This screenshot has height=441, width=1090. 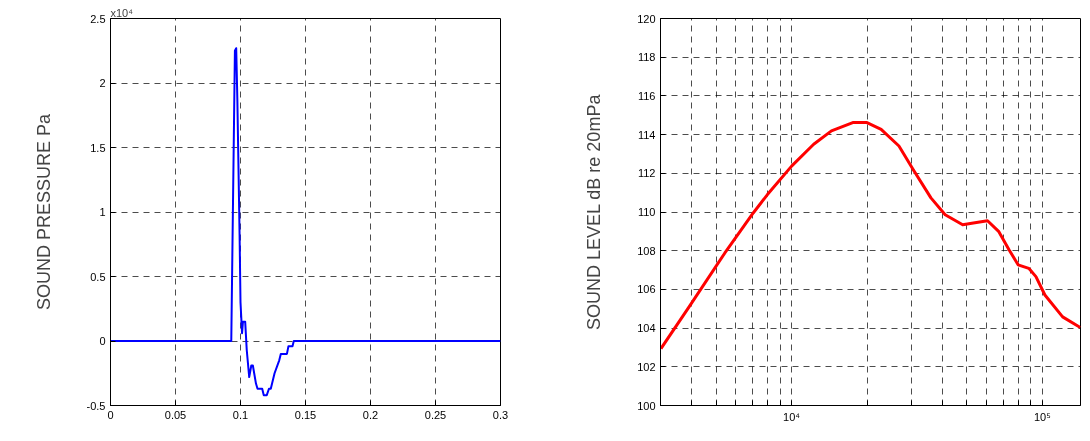 I want to click on y-tick-label: 116, so click(x=646, y=95).